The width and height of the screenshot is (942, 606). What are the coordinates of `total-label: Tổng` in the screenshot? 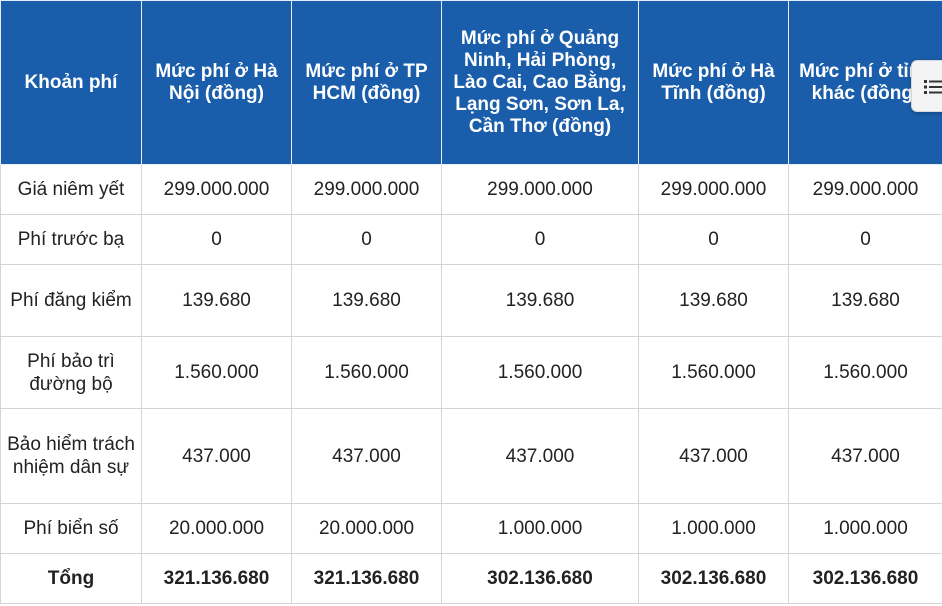 It's located at (71, 578).